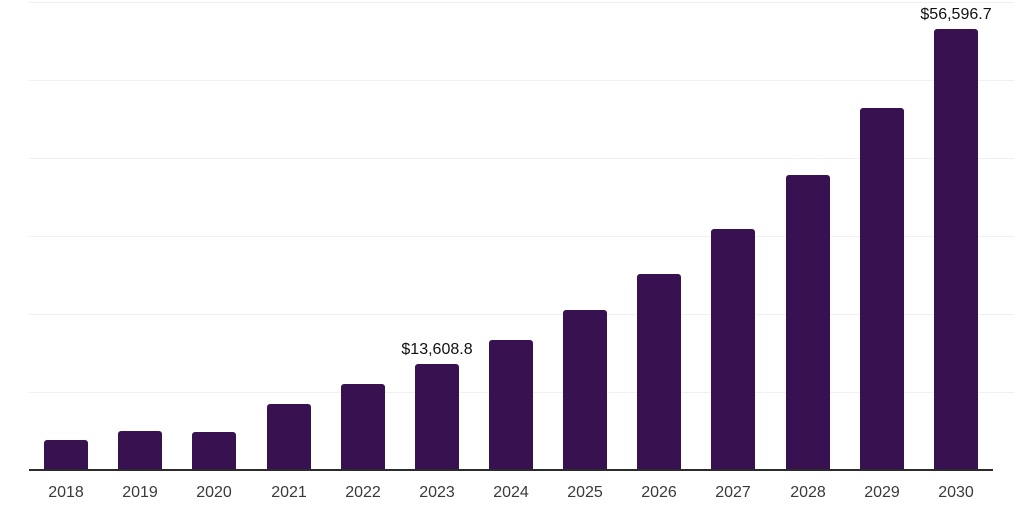  What do you see at coordinates (363, 492) in the screenshot?
I see `x-tick-label-2022: 2022` at bounding box center [363, 492].